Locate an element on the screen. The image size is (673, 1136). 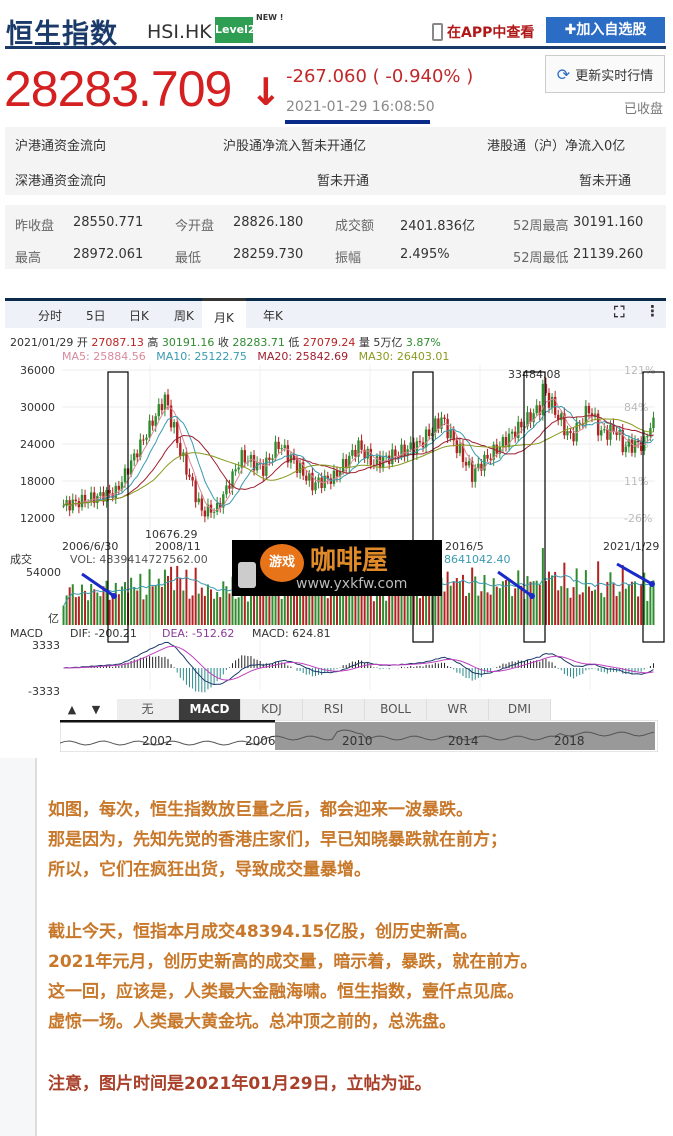
market-status: 已收盘 is located at coordinates (644, 109).